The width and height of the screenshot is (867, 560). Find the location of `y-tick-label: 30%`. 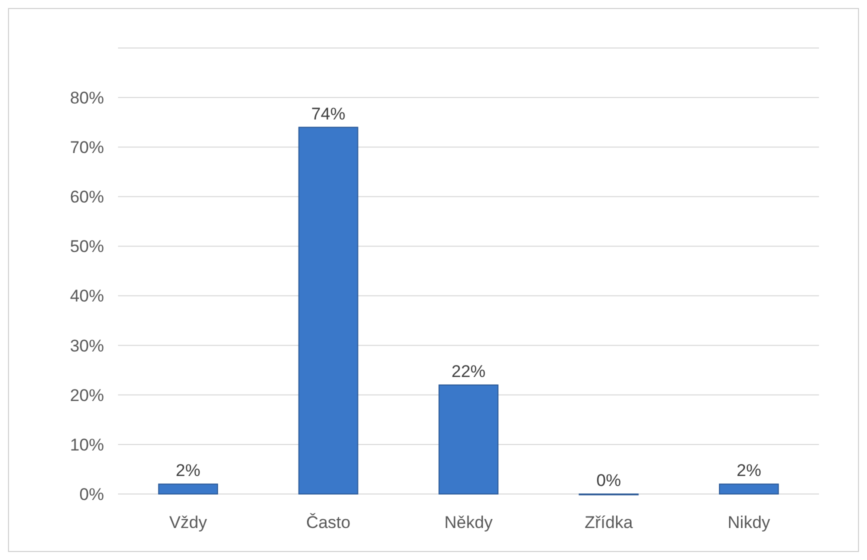

y-tick-label: 30% is located at coordinates (87, 346).